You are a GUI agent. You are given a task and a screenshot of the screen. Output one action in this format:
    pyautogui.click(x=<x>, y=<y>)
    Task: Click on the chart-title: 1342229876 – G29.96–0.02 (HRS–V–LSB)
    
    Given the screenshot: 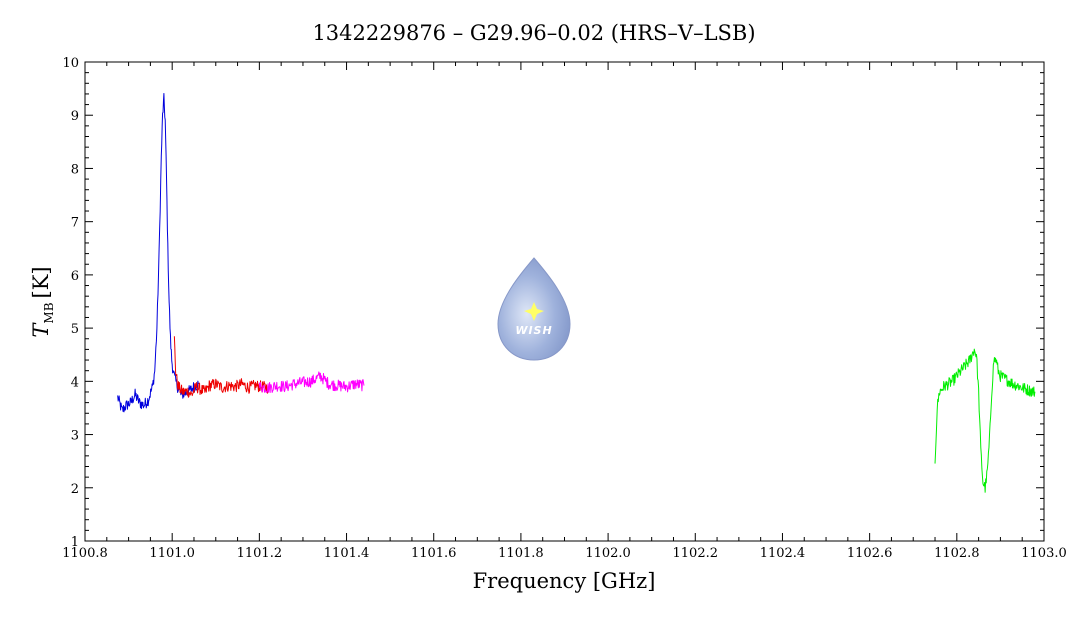 What is the action you would take?
    pyautogui.click(x=533, y=33)
    